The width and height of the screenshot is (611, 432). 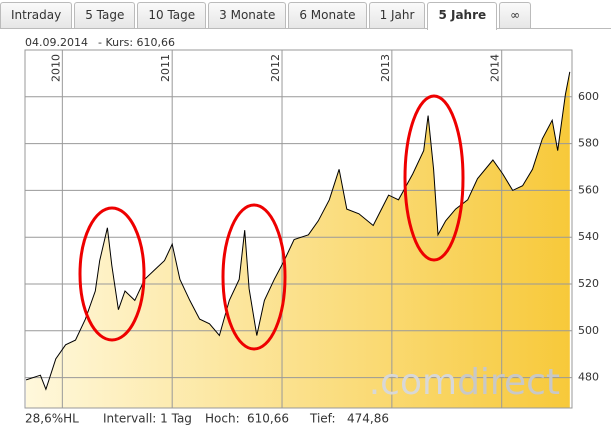 What do you see at coordinates (275, 68) in the screenshot?
I see `x-tick-label: 2012` at bounding box center [275, 68].